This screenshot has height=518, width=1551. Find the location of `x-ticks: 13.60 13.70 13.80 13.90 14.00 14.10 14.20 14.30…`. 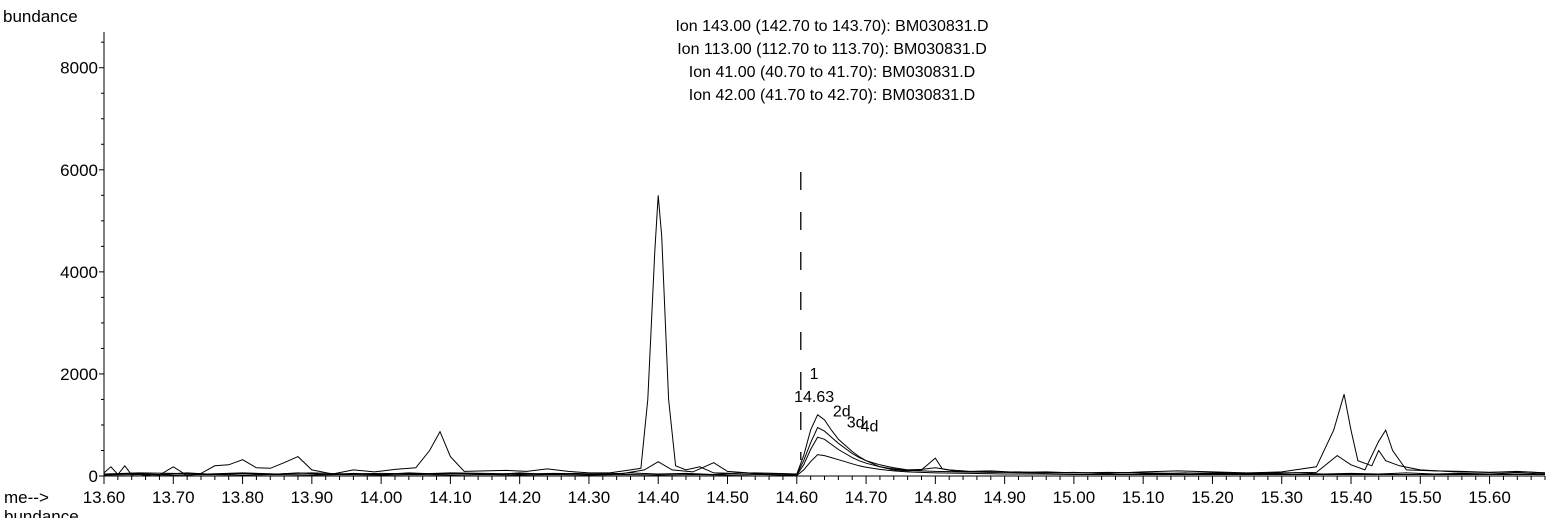

x-ticks: 13.60 13.70 13.80 13.90 14.00 14.10 14.20 14.30… is located at coordinates (814, 491).